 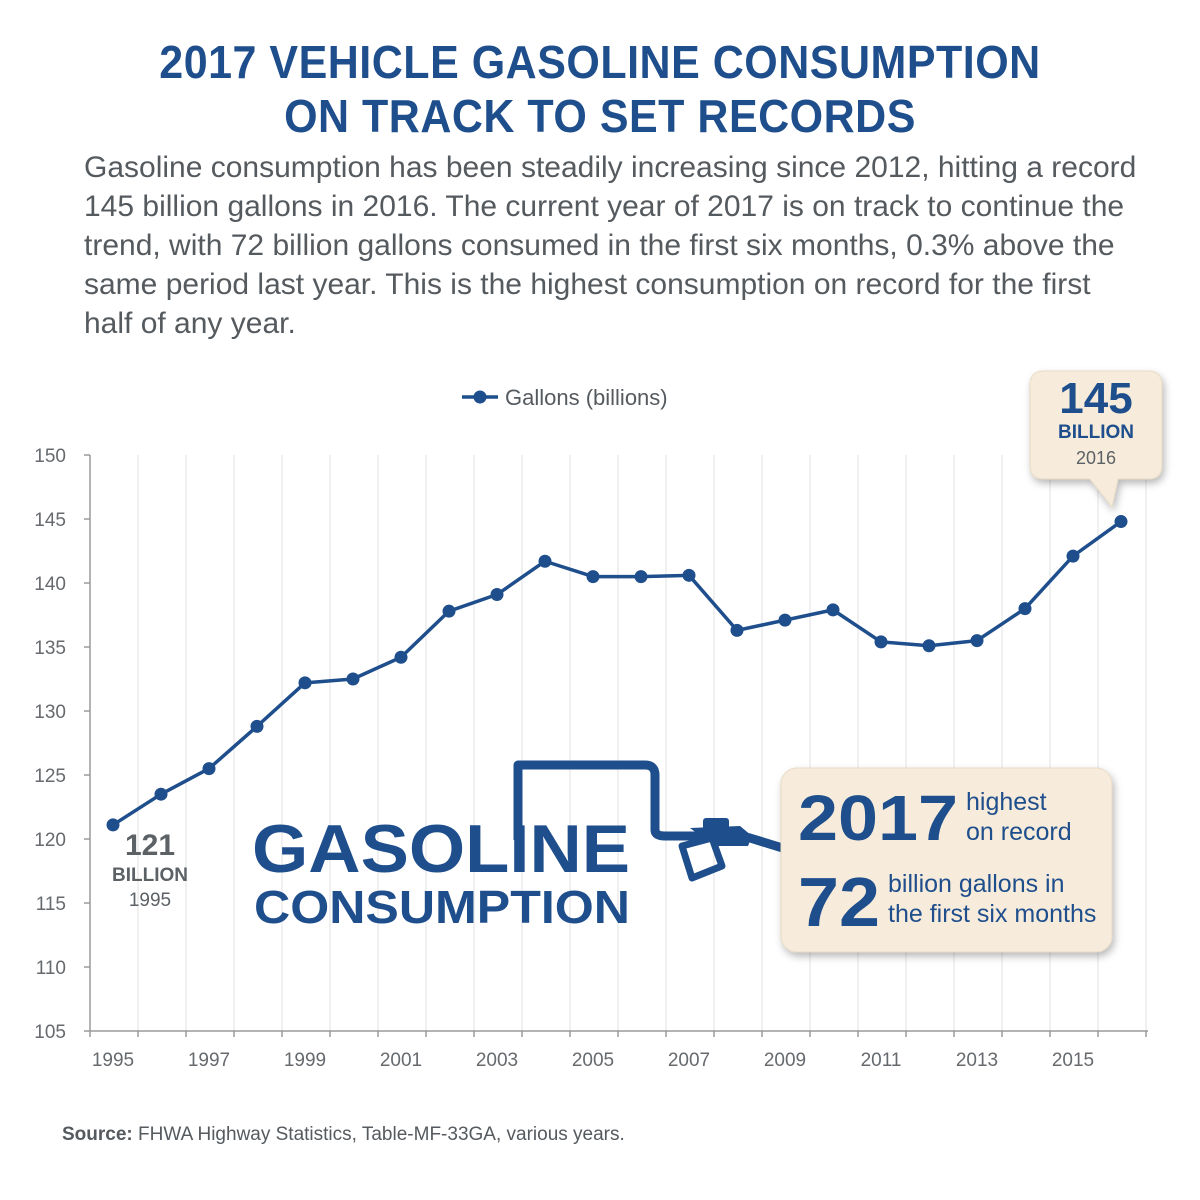 What do you see at coordinates (586, 397) in the screenshot?
I see `legend-label: Gallons (billions)` at bounding box center [586, 397].